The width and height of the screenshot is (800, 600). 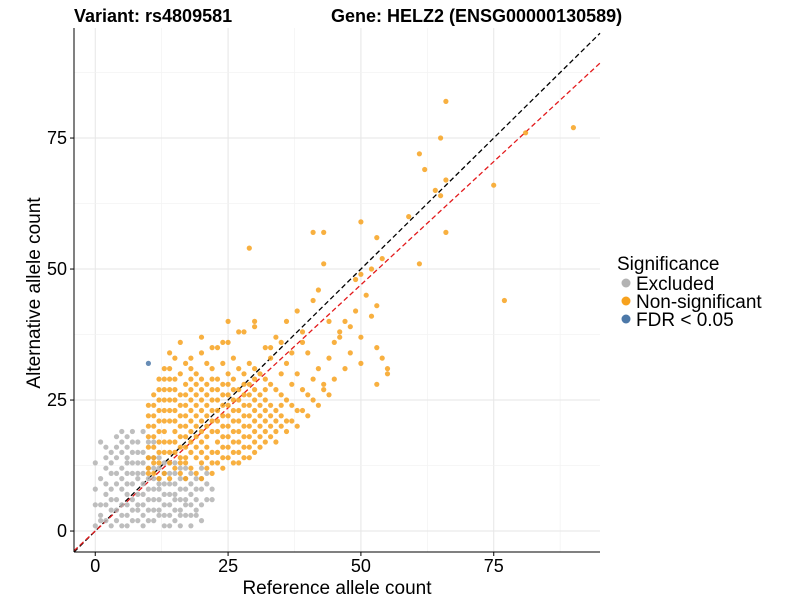 What do you see at coordinates (62, 531) in the screenshot?
I see `y-tick-label: 0` at bounding box center [62, 531].